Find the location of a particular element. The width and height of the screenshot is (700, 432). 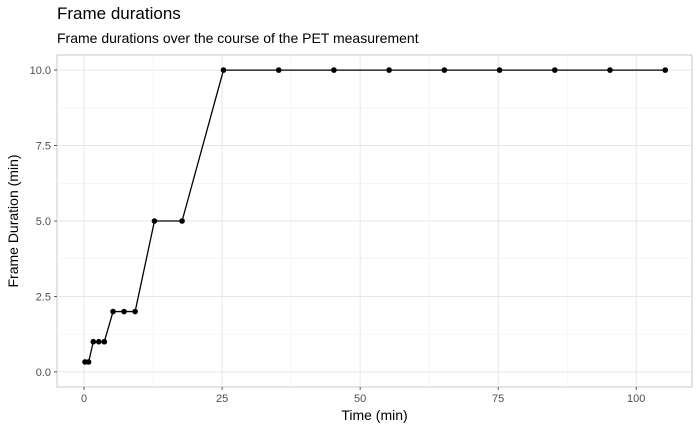

x-tick-label-4: 100 is located at coordinates (636, 399).